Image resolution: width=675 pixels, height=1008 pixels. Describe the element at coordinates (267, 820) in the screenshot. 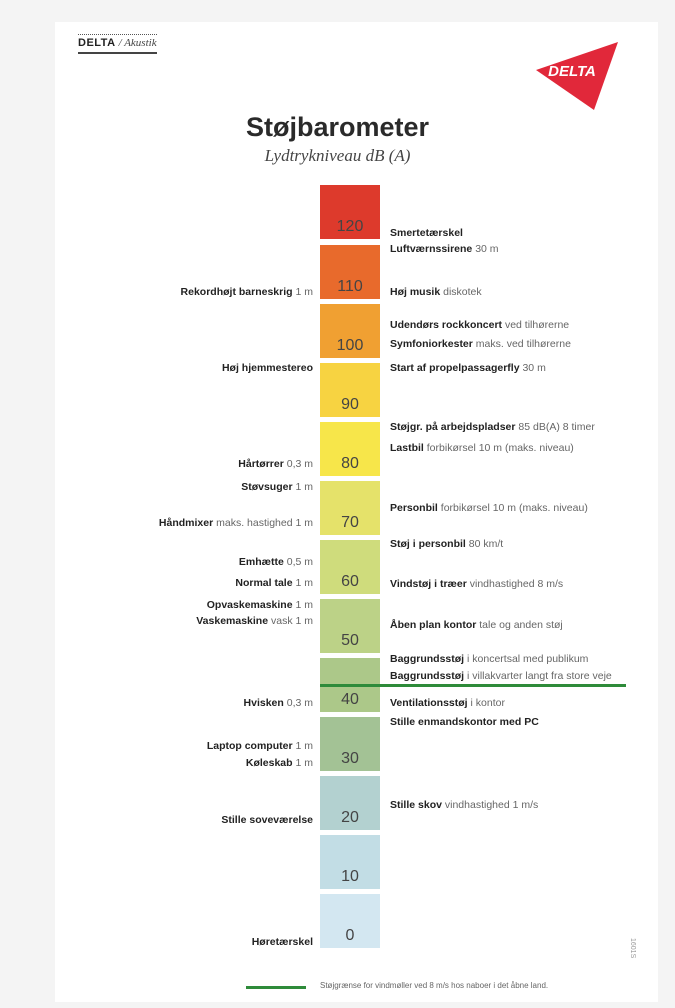

I see `left-label: Stille soveværelse` at that location.